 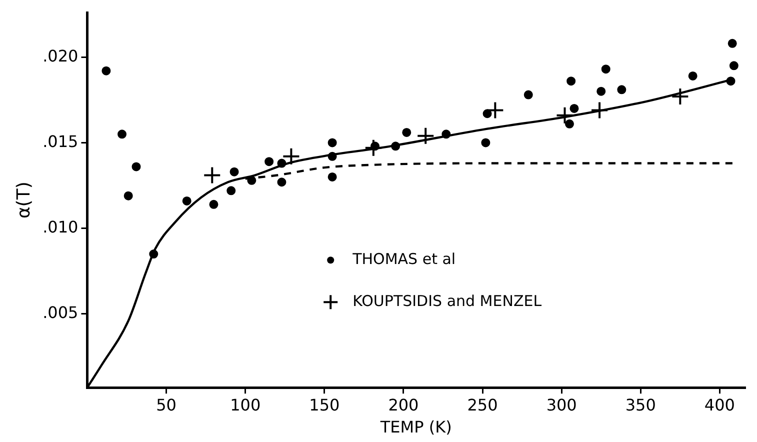 I want to click on y-tick-label: .010, so click(x=60, y=227).